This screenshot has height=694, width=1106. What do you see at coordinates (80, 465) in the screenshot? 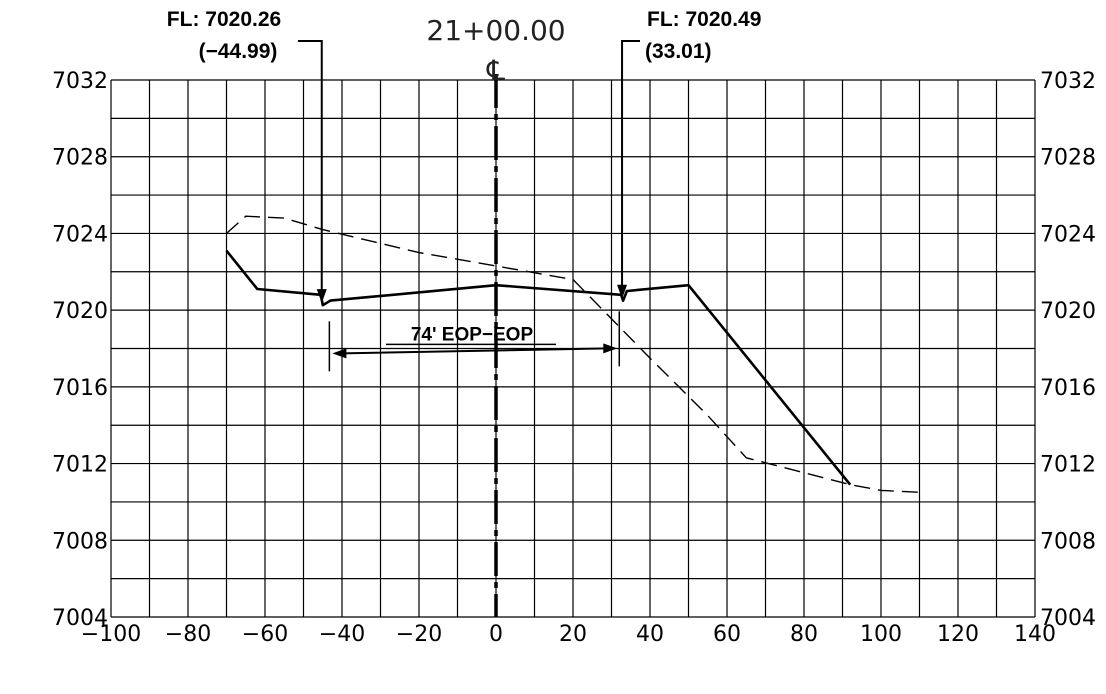
I see `y-tick-label-left: 7012` at bounding box center [80, 465].